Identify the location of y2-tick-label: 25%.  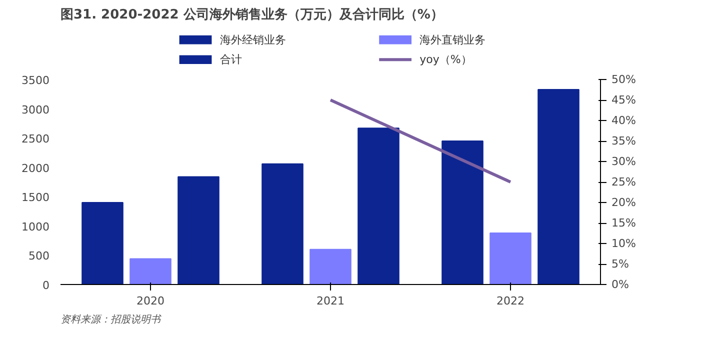
(624, 182).